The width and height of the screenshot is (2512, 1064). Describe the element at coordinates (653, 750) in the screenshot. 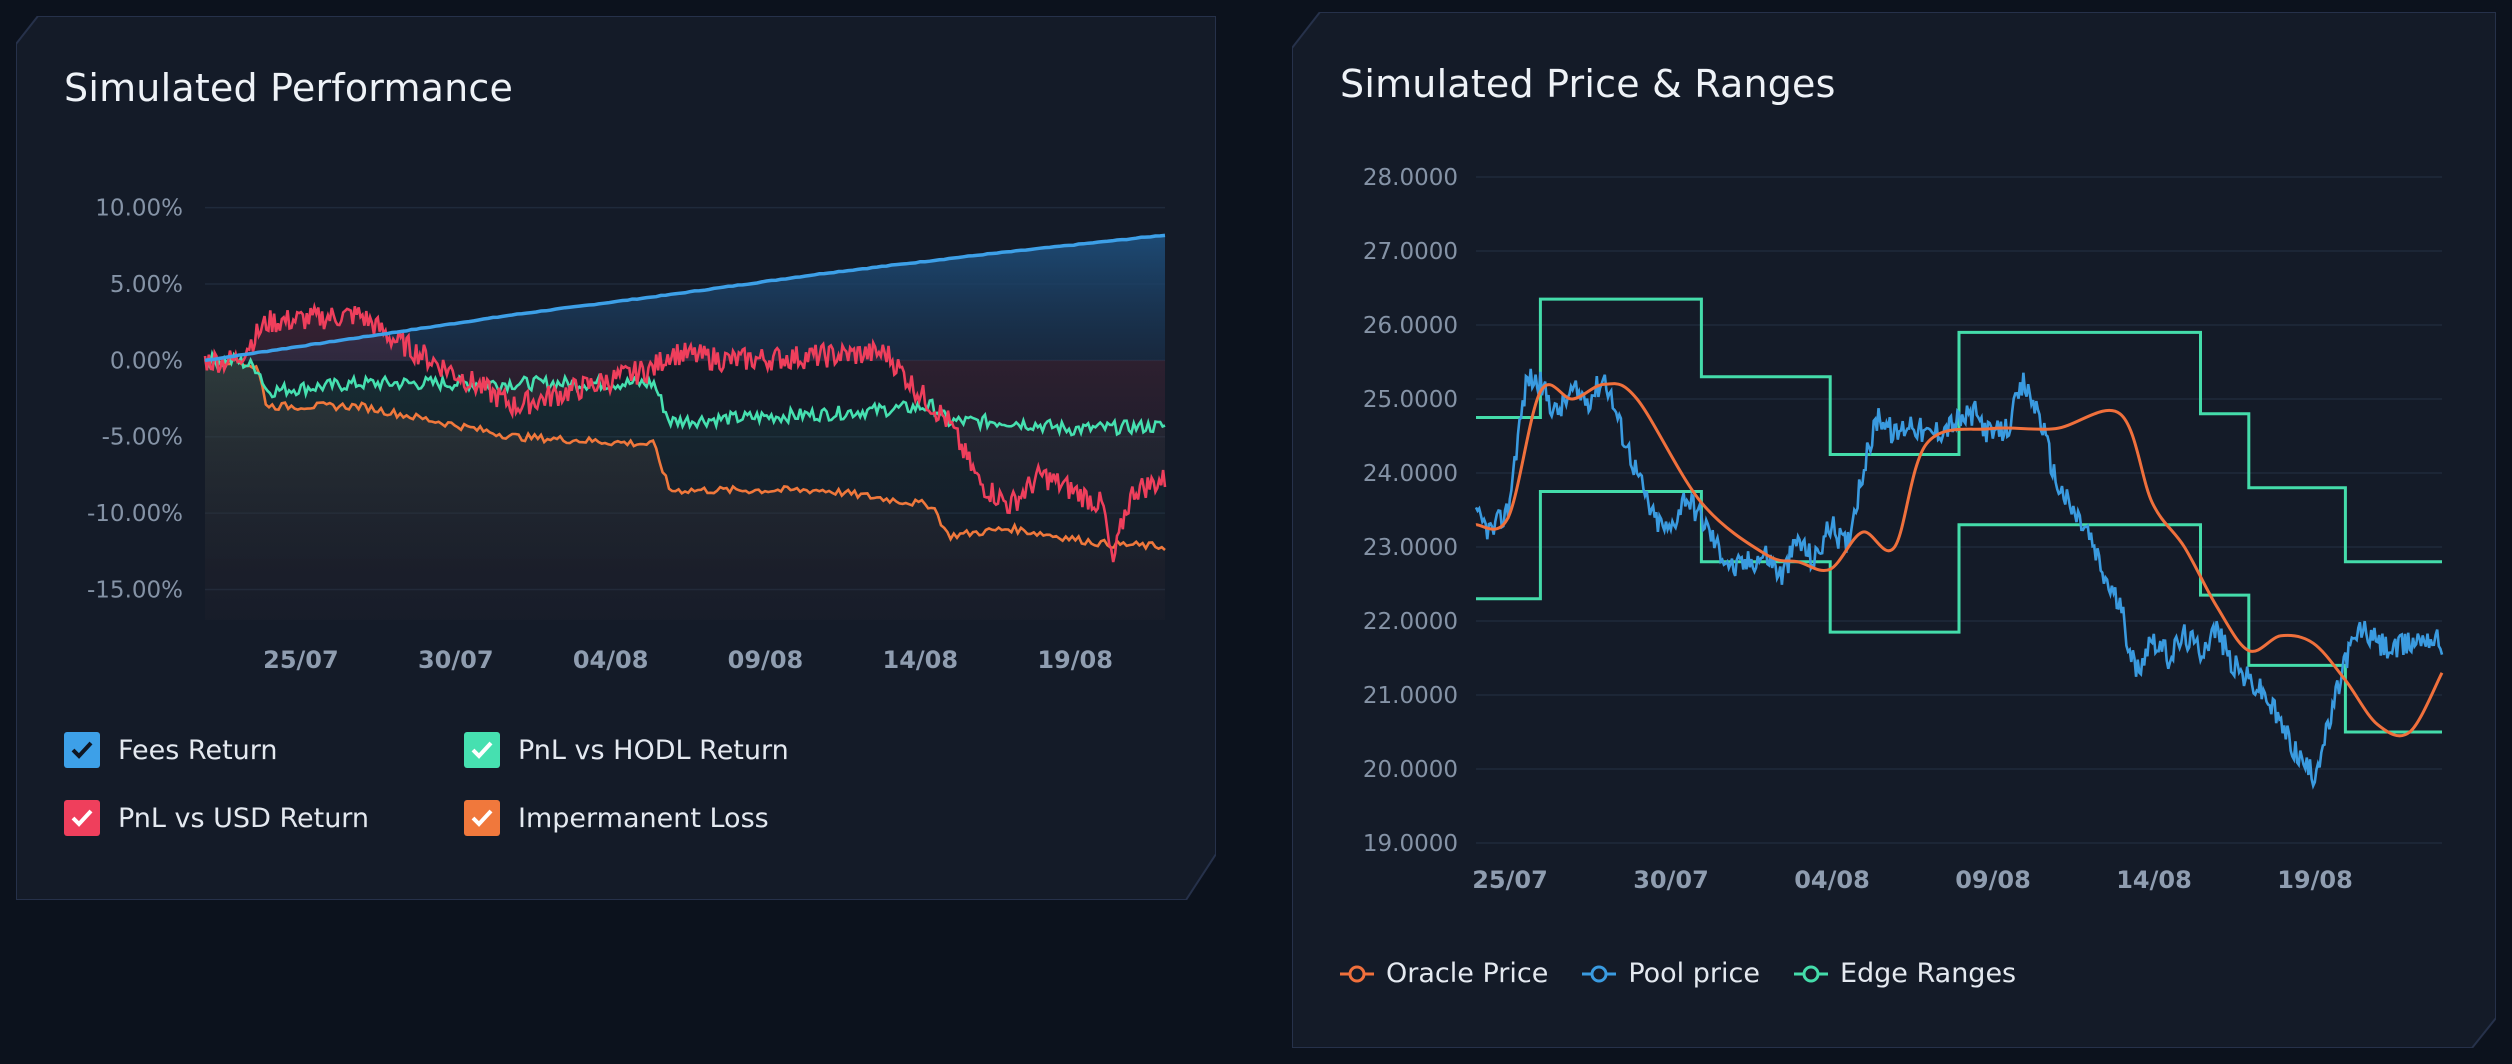

I see `legend-label: PnL vs HODL Return` at that location.